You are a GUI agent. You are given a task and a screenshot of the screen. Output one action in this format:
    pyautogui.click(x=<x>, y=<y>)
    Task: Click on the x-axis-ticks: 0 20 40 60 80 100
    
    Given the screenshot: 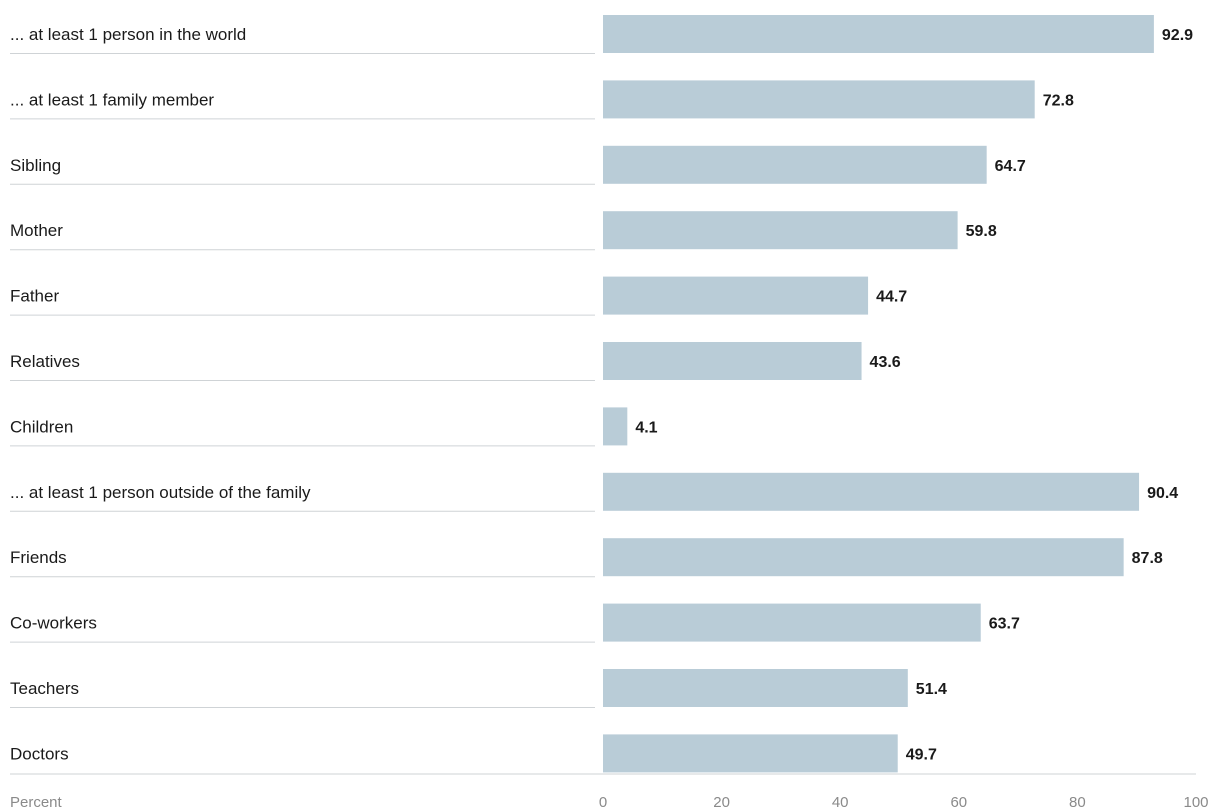 What is the action you would take?
    pyautogui.click(x=903, y=802)
    